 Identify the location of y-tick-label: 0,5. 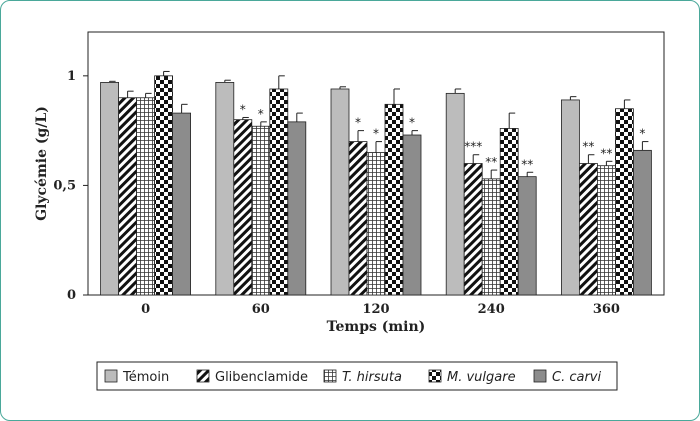
(64, 185).